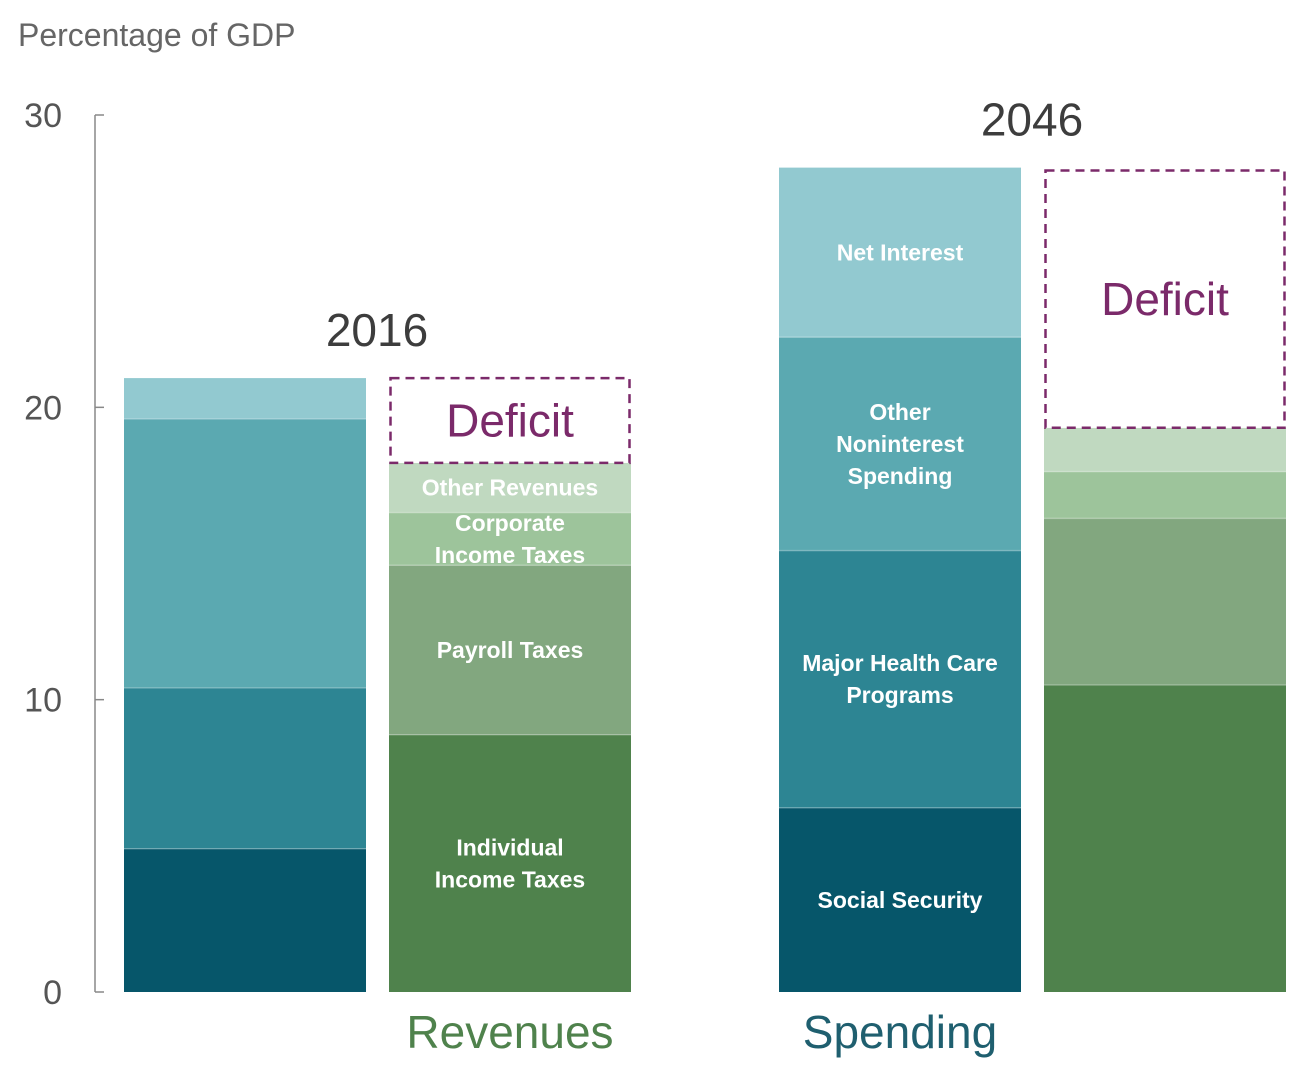 This screenshot has height=1070, width=1312. I want to click on y-axis-title: Percentage of GDP, so click(156, 35).